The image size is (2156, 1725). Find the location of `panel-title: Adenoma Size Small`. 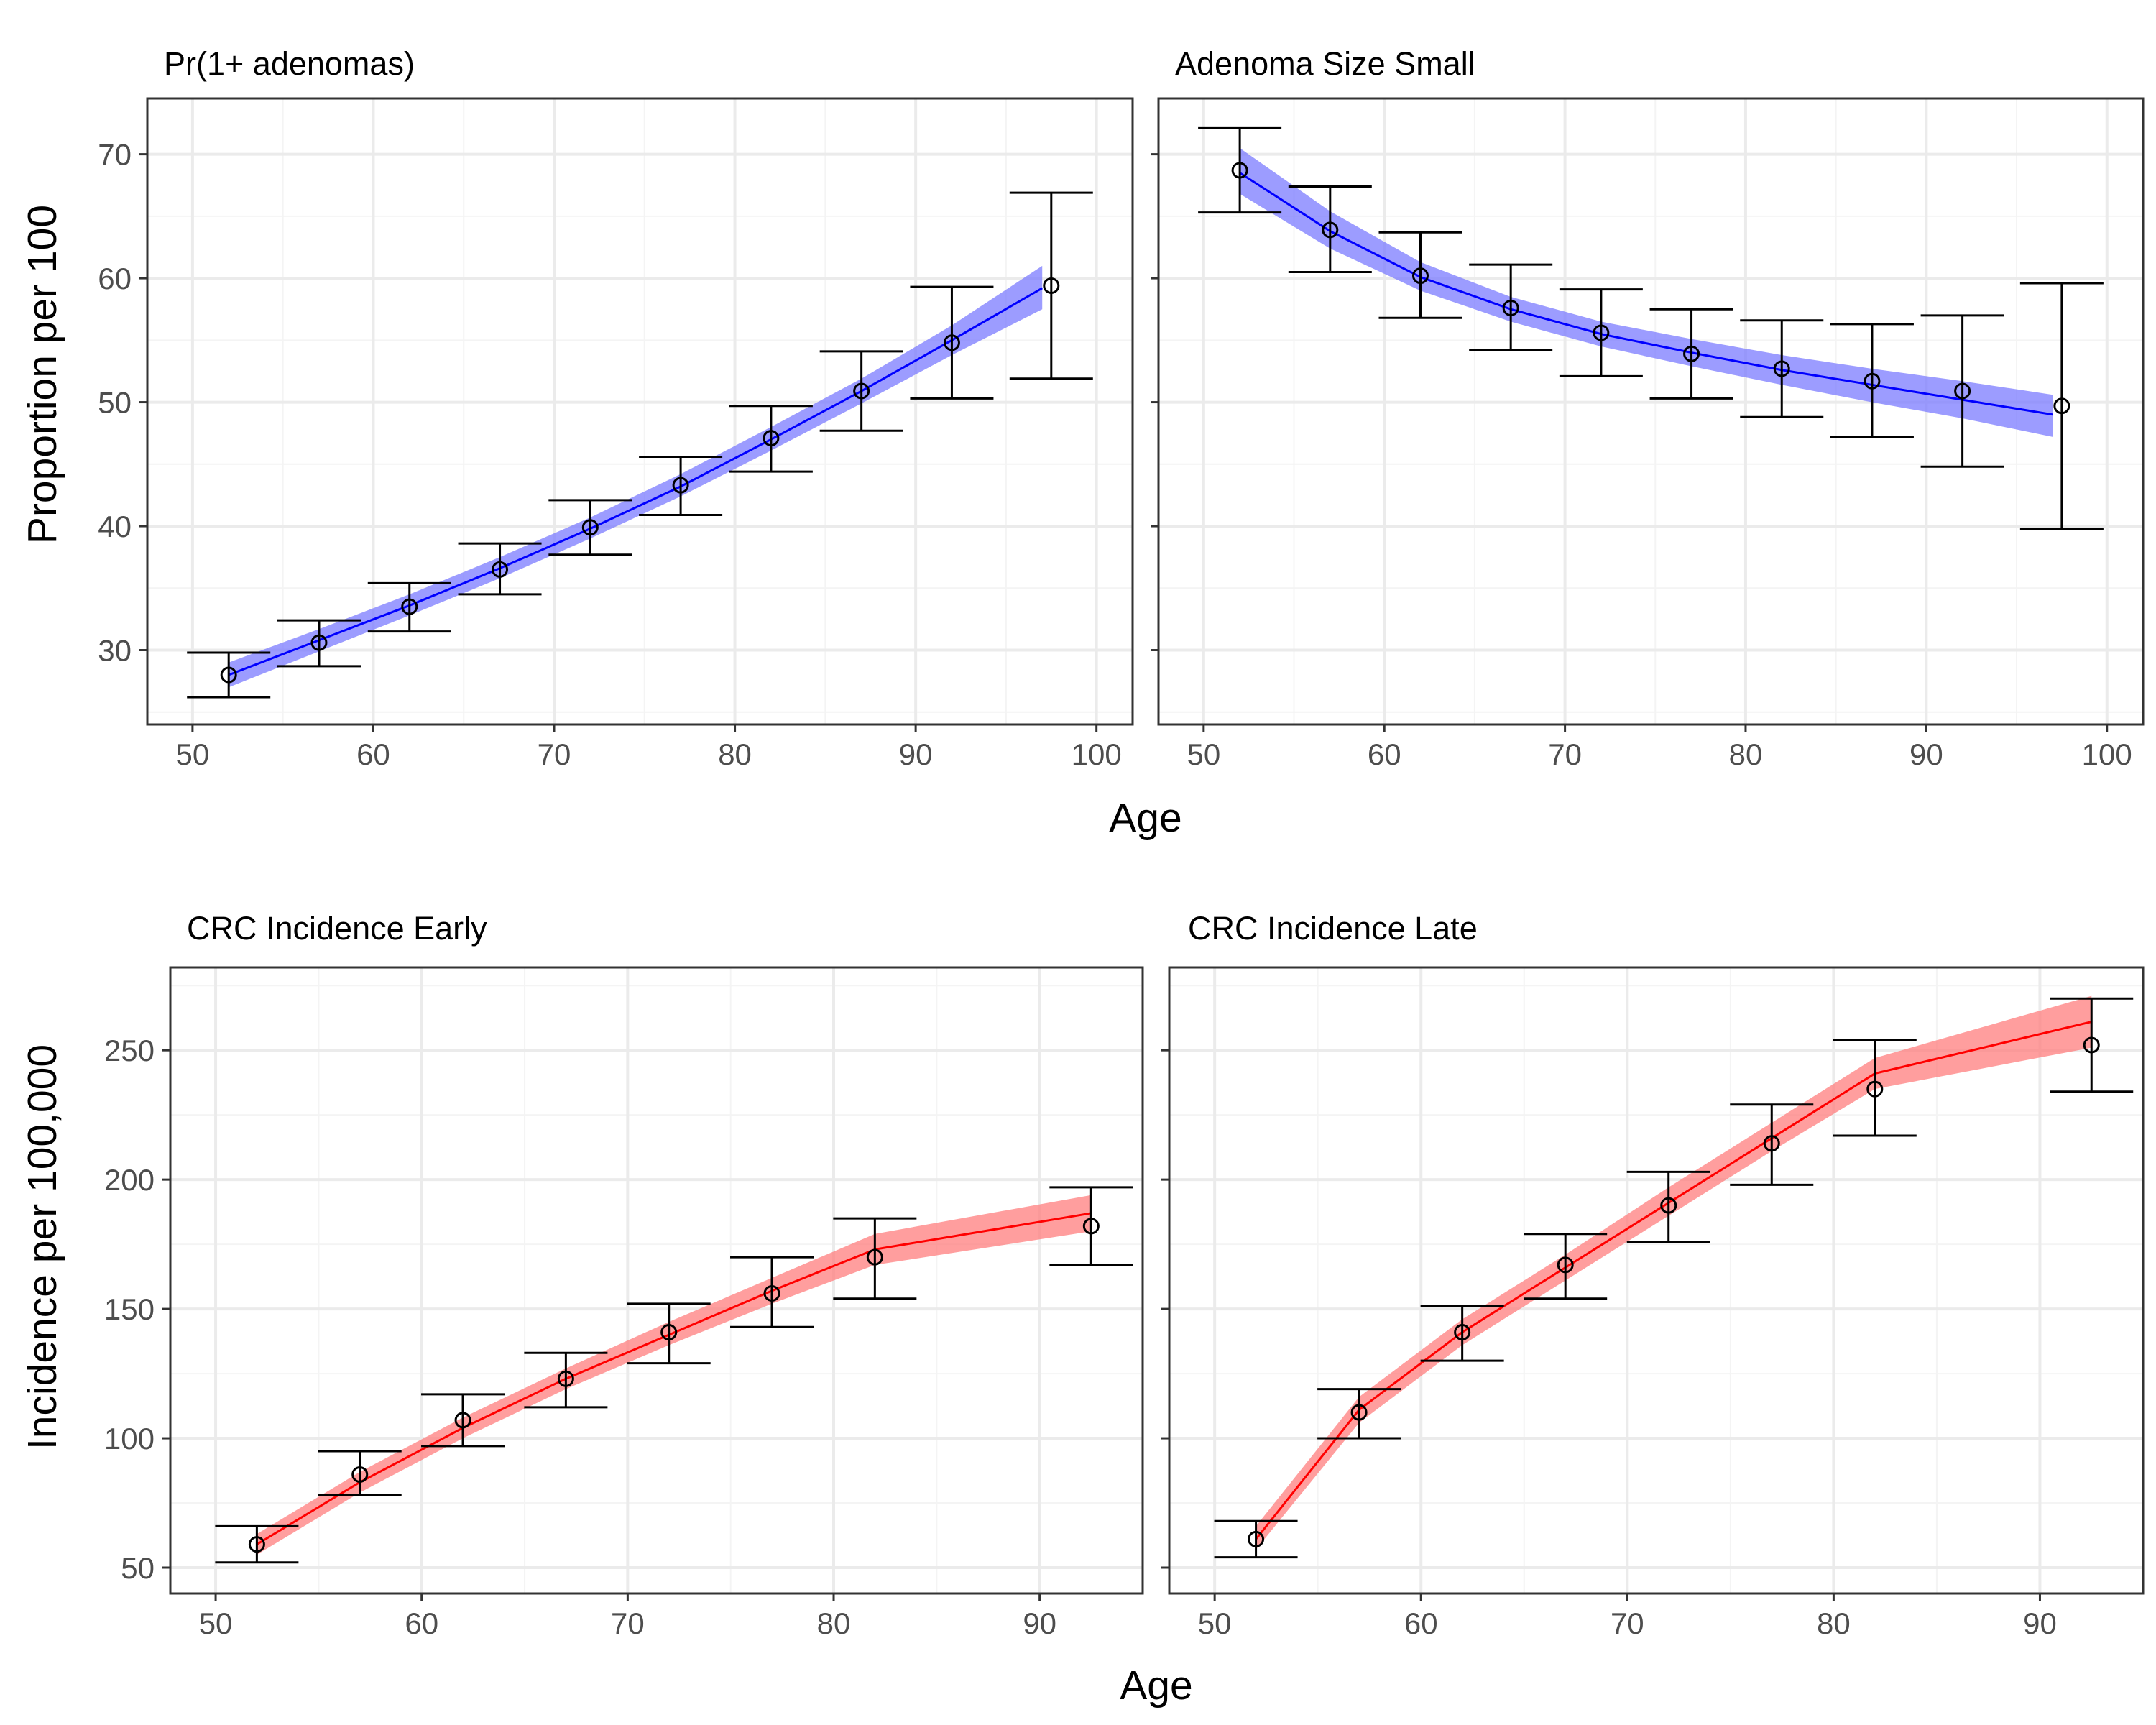

panel-title: Adenoma Size Small is located at coordinates (1325, 63).